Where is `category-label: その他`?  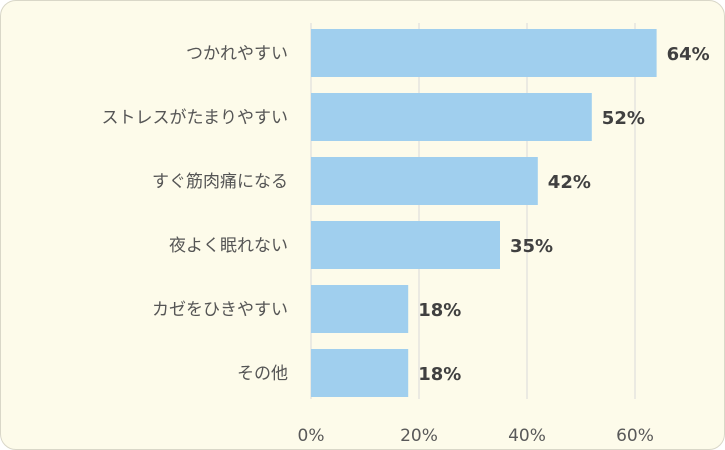 category-label: その他 is located at coordinates (262, 374).